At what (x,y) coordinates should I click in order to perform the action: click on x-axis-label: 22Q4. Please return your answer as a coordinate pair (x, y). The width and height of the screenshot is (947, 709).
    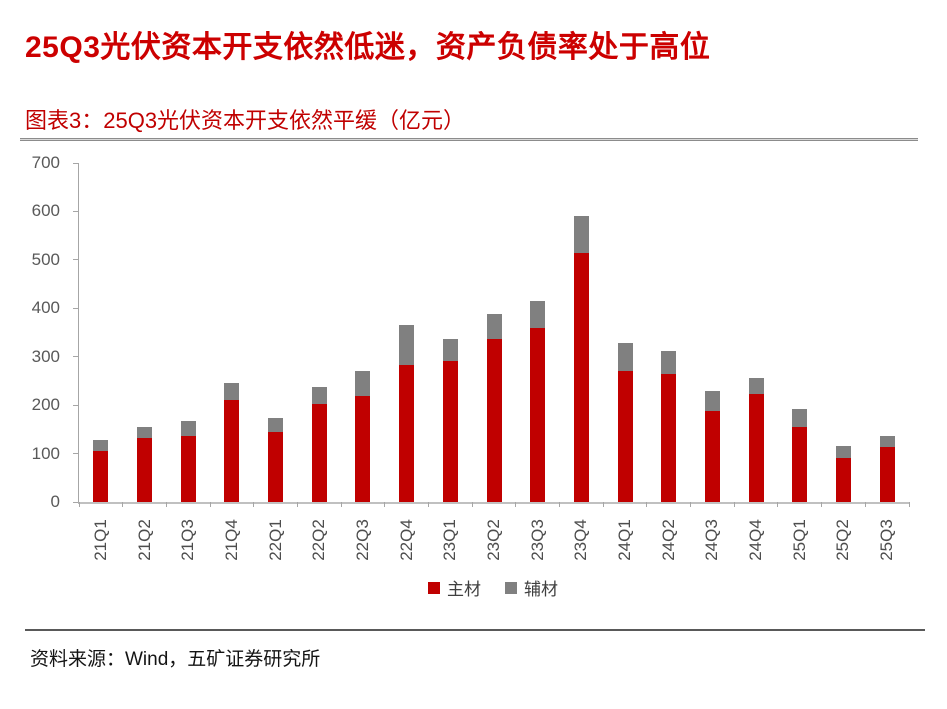
    Looking at the image, I should click on (406, 540).